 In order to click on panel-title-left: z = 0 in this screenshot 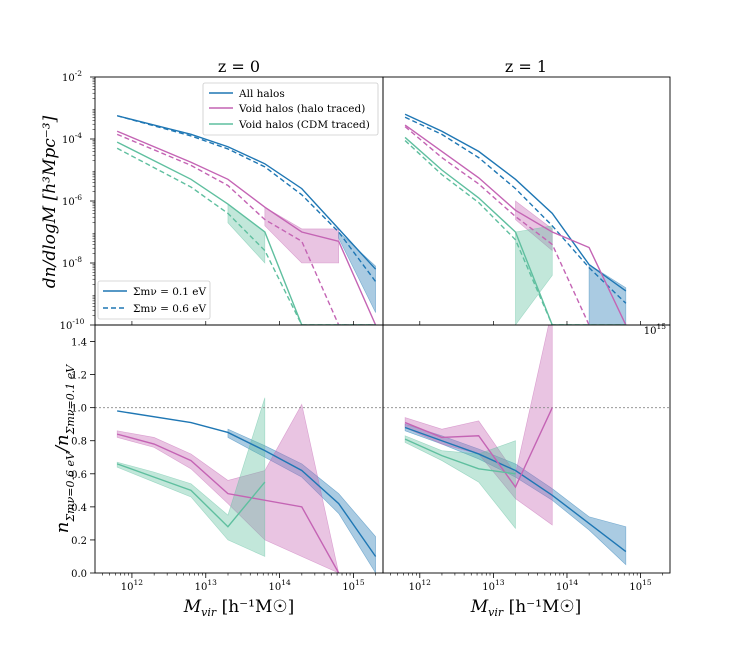, I will do `click(239, 66)`.